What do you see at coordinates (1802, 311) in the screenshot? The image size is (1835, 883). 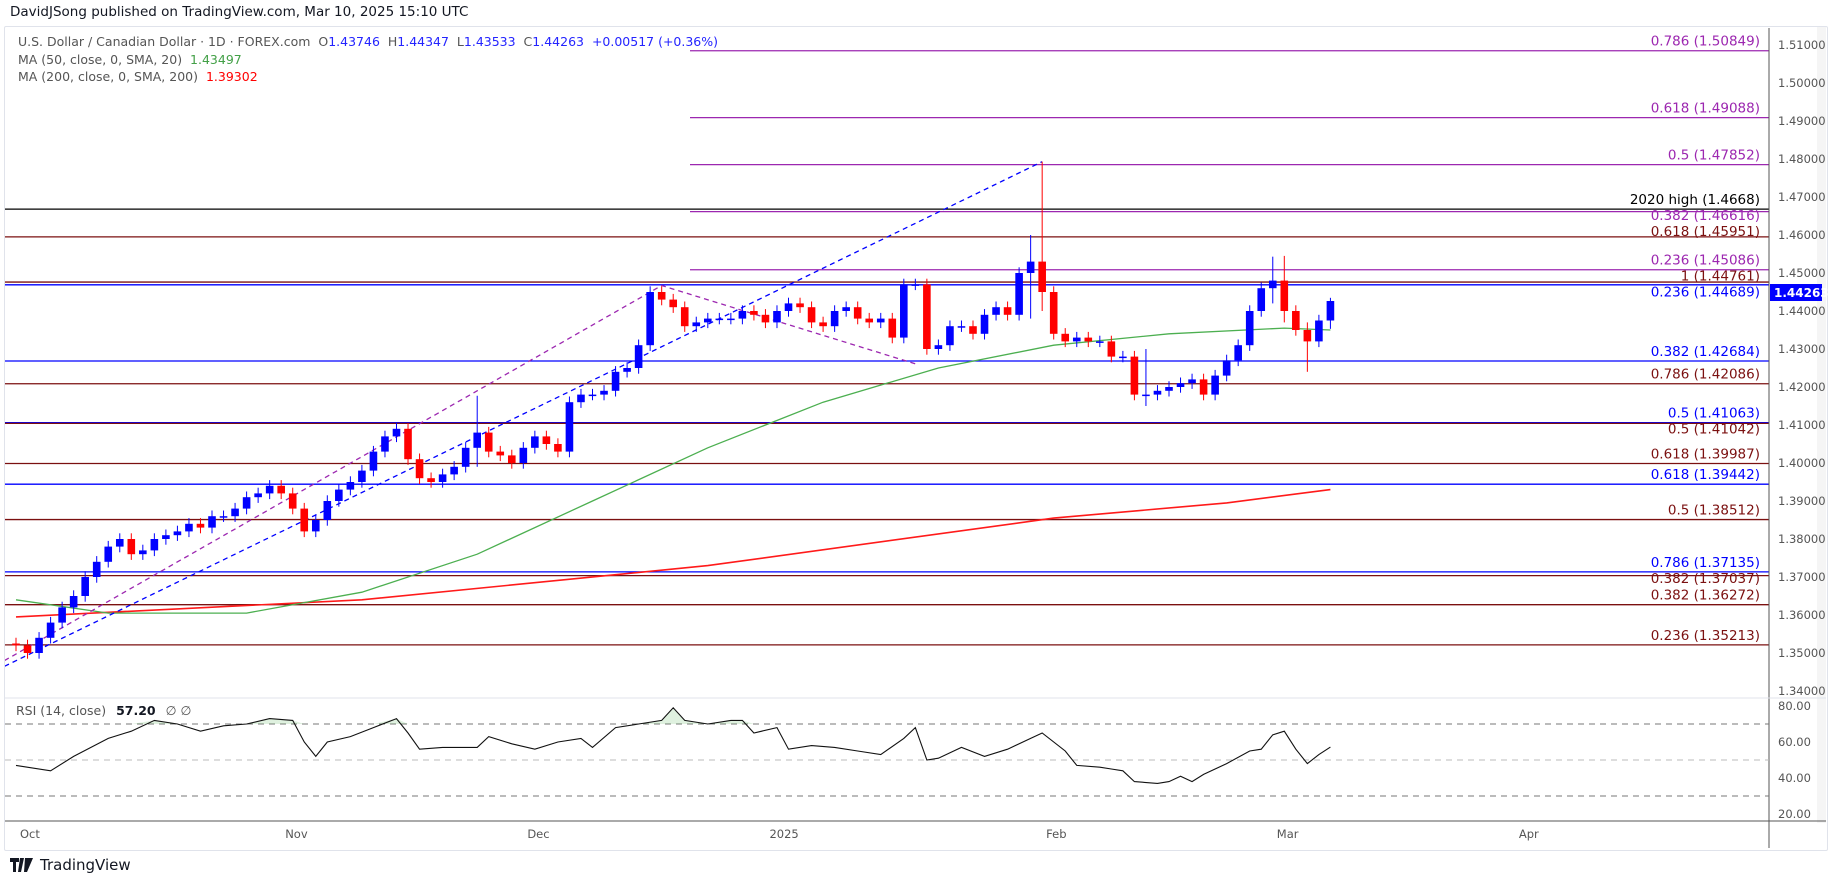 I see `price-tick-label: 1.44000` at bounding box center [1802, 311].